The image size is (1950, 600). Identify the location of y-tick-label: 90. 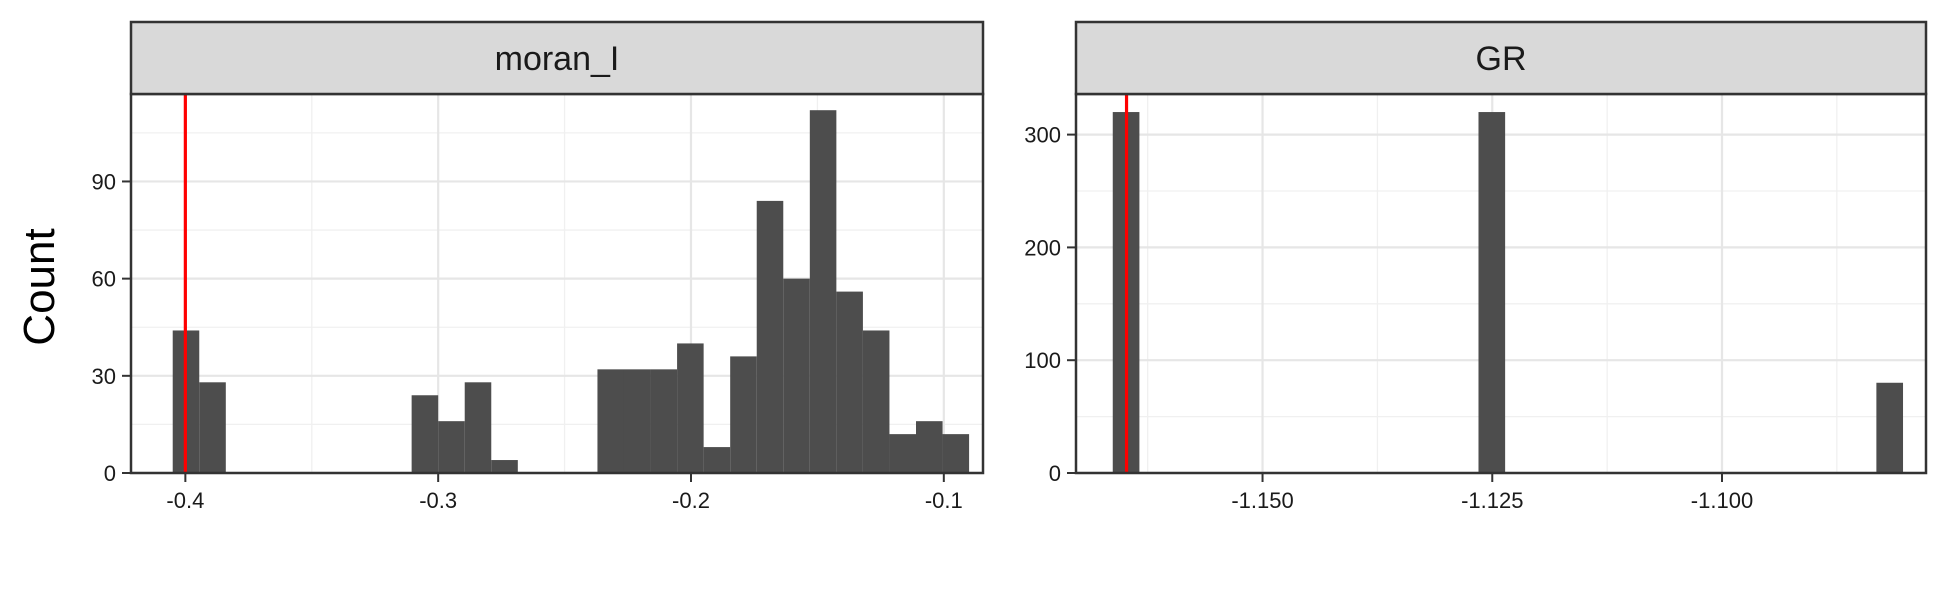
(104, 181).